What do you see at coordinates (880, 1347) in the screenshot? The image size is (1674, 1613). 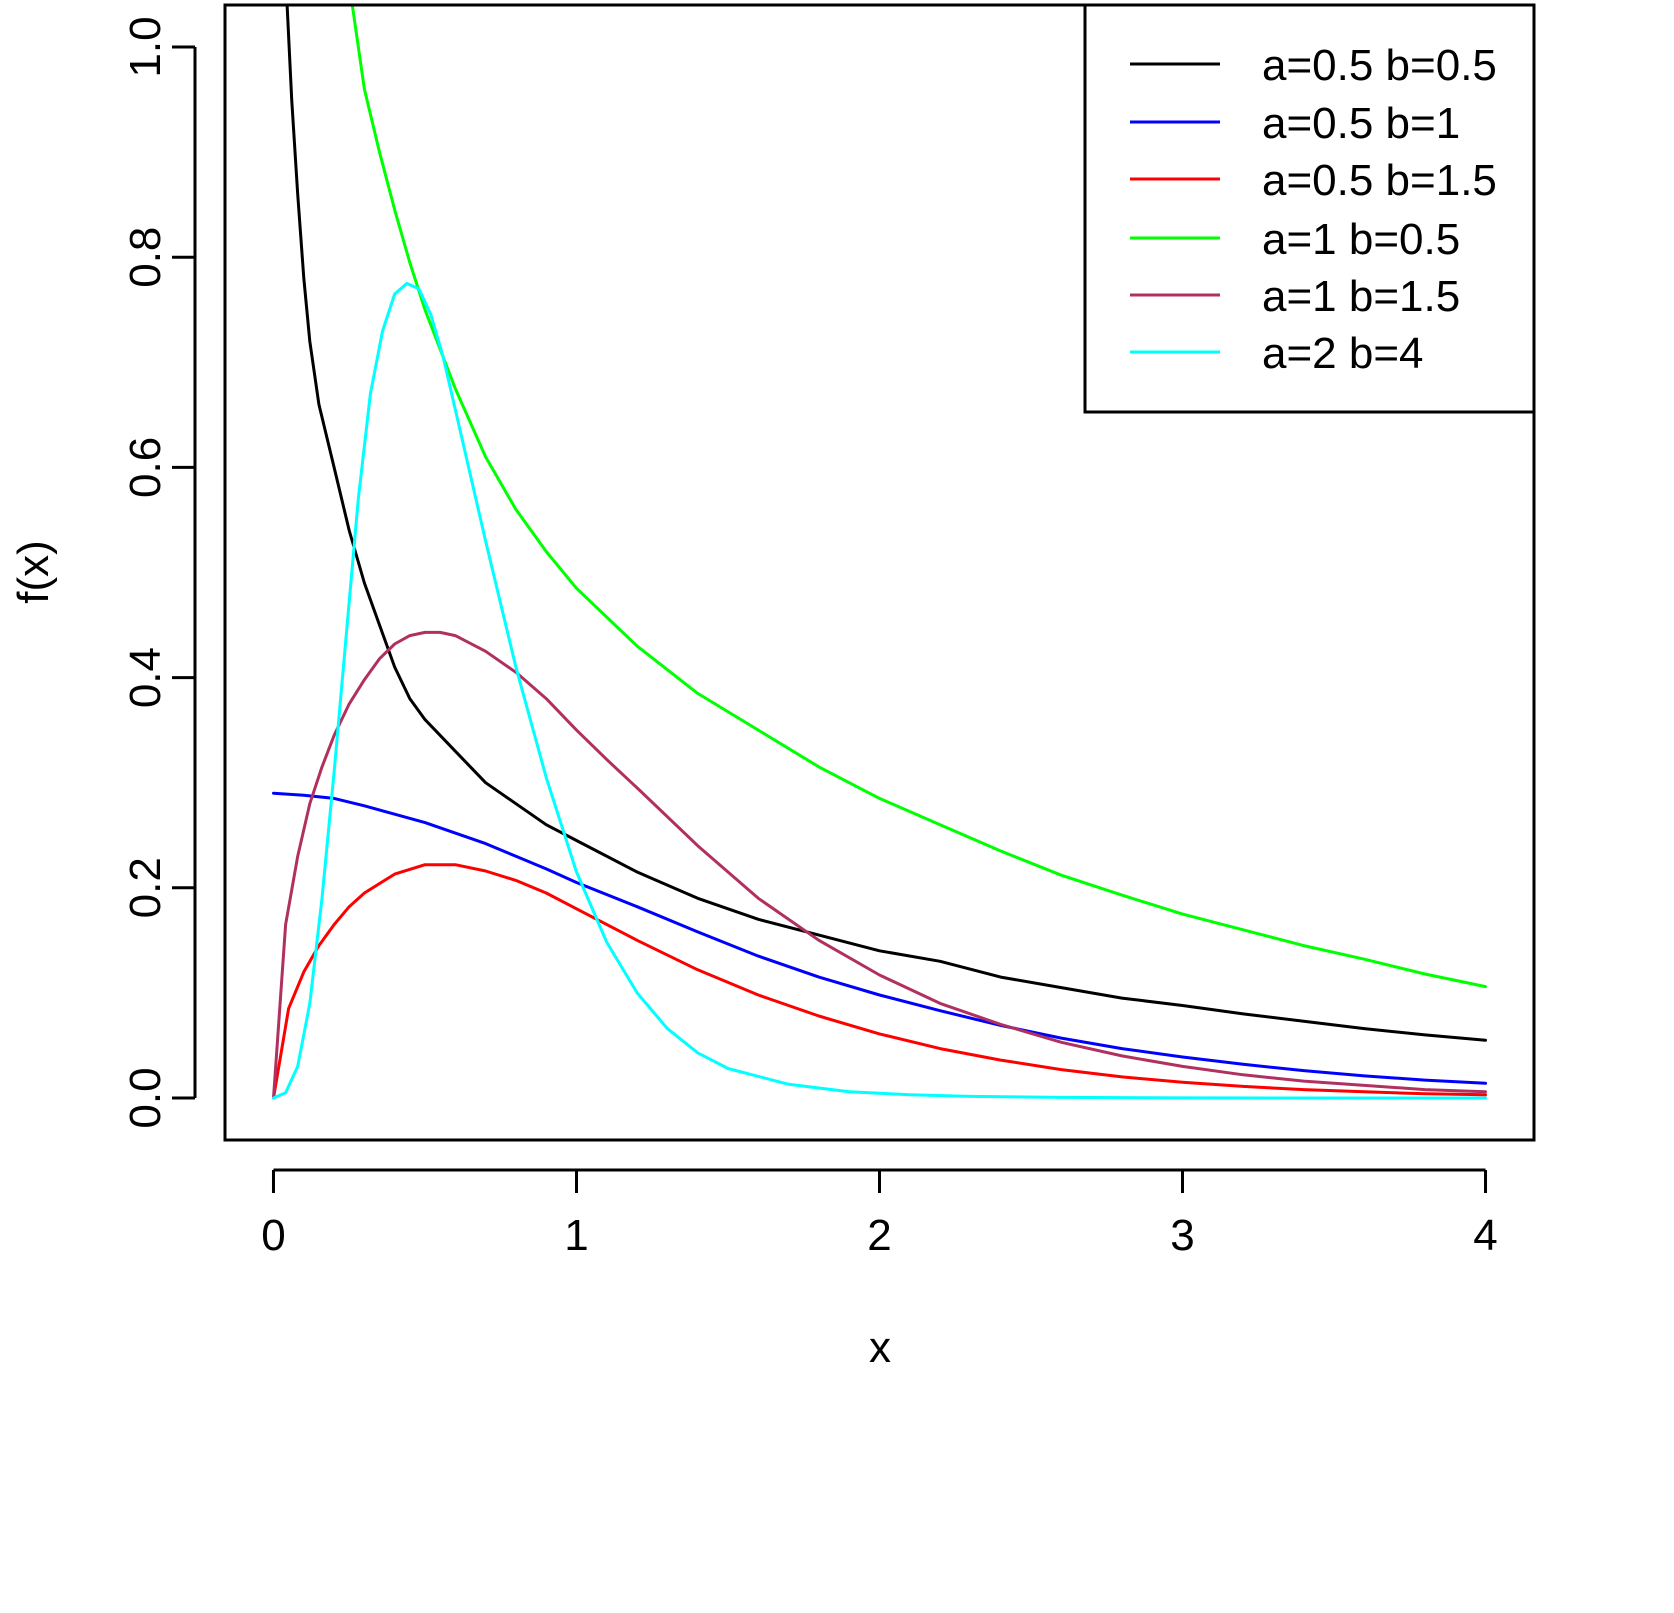 I see `x-axis-title: x` at bounding box center [880, 1347].